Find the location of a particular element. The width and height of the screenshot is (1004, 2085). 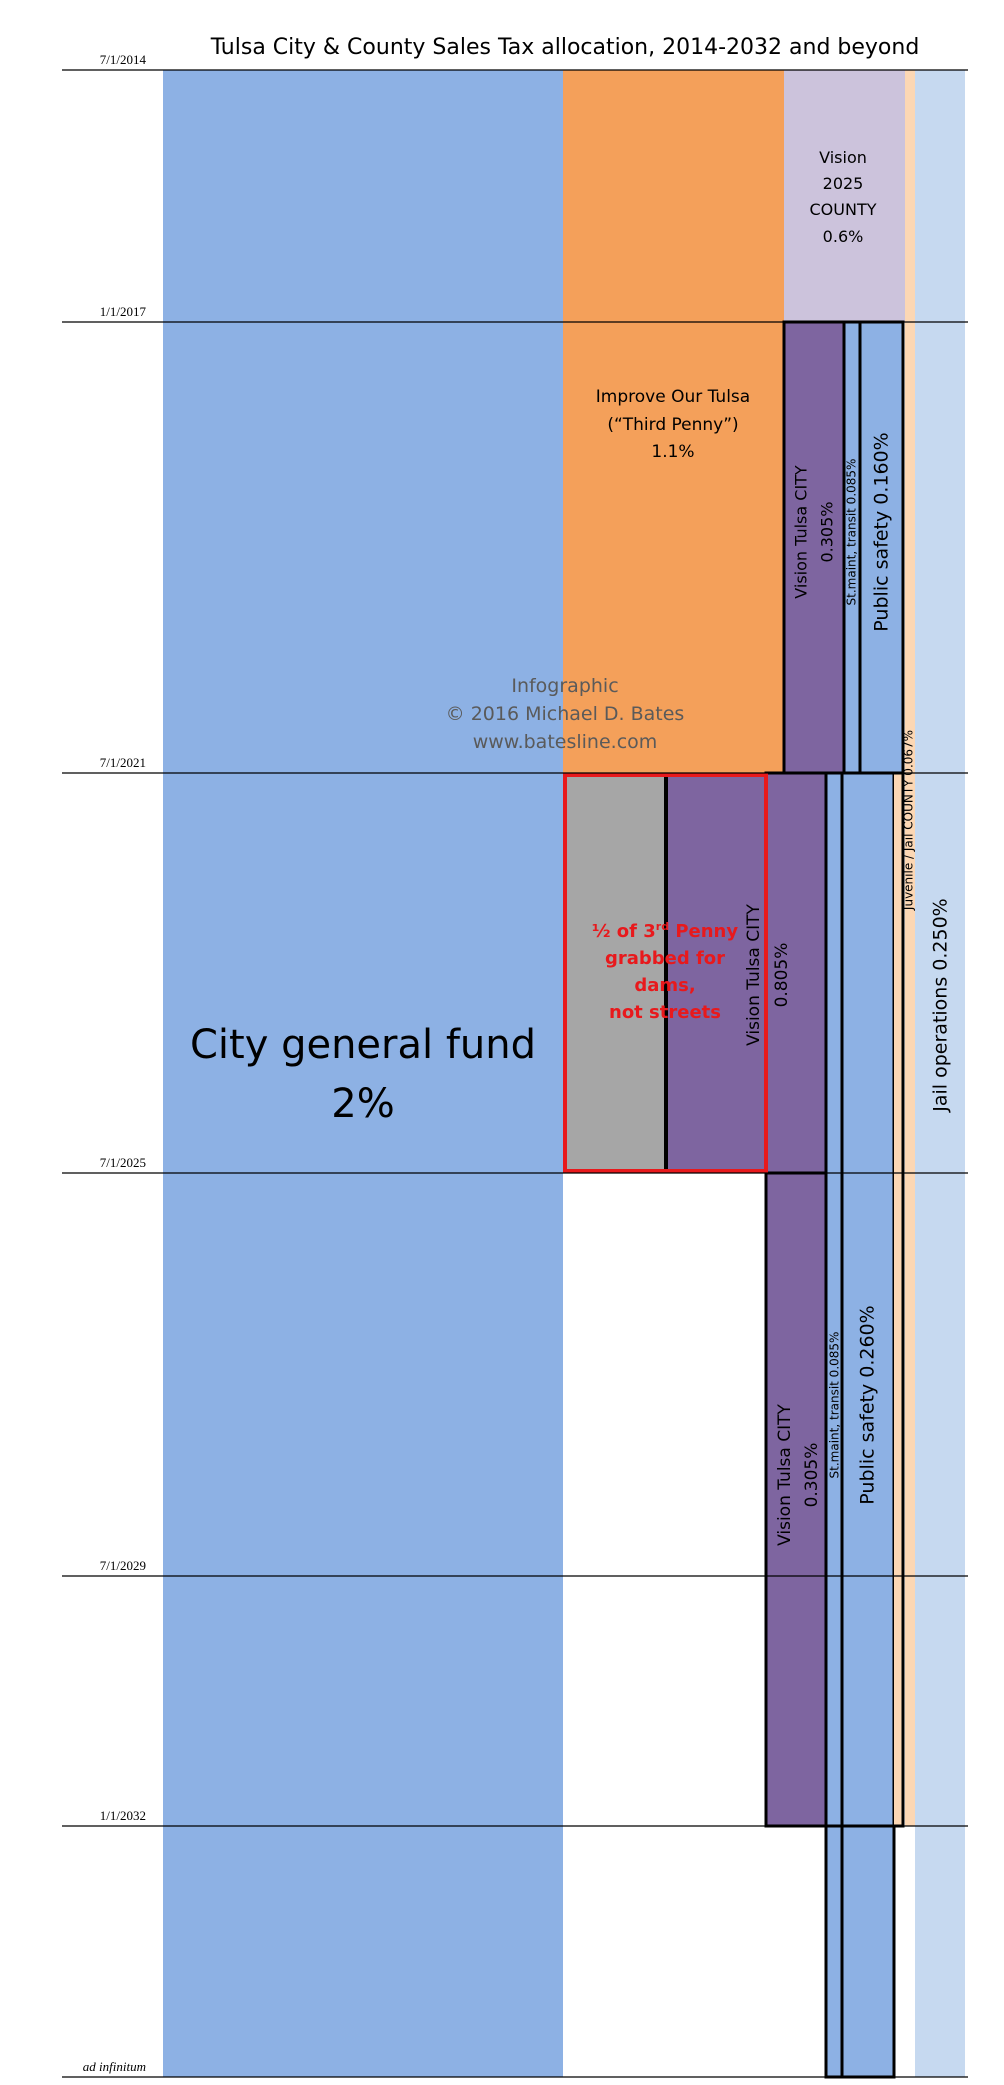

label-vision-tulsa-city-2-rate: 0.805% is located at coordinates (782, 975).